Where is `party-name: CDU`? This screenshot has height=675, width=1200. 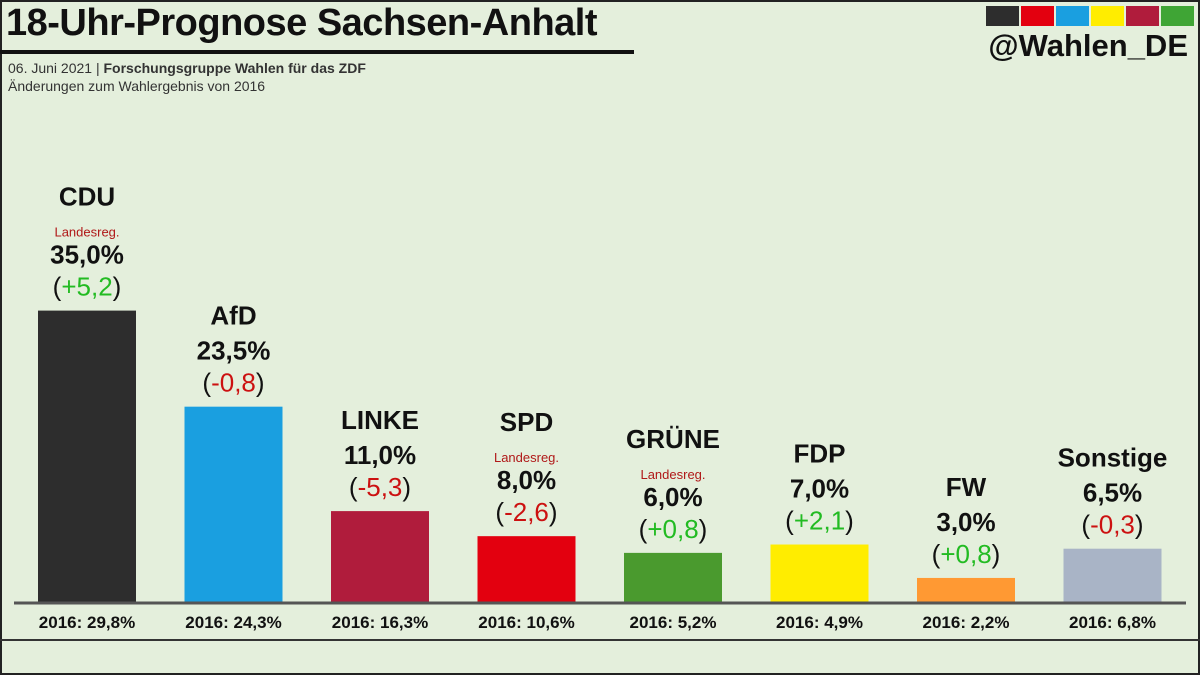
party-name: CDU is located at coordinates (87, 197).